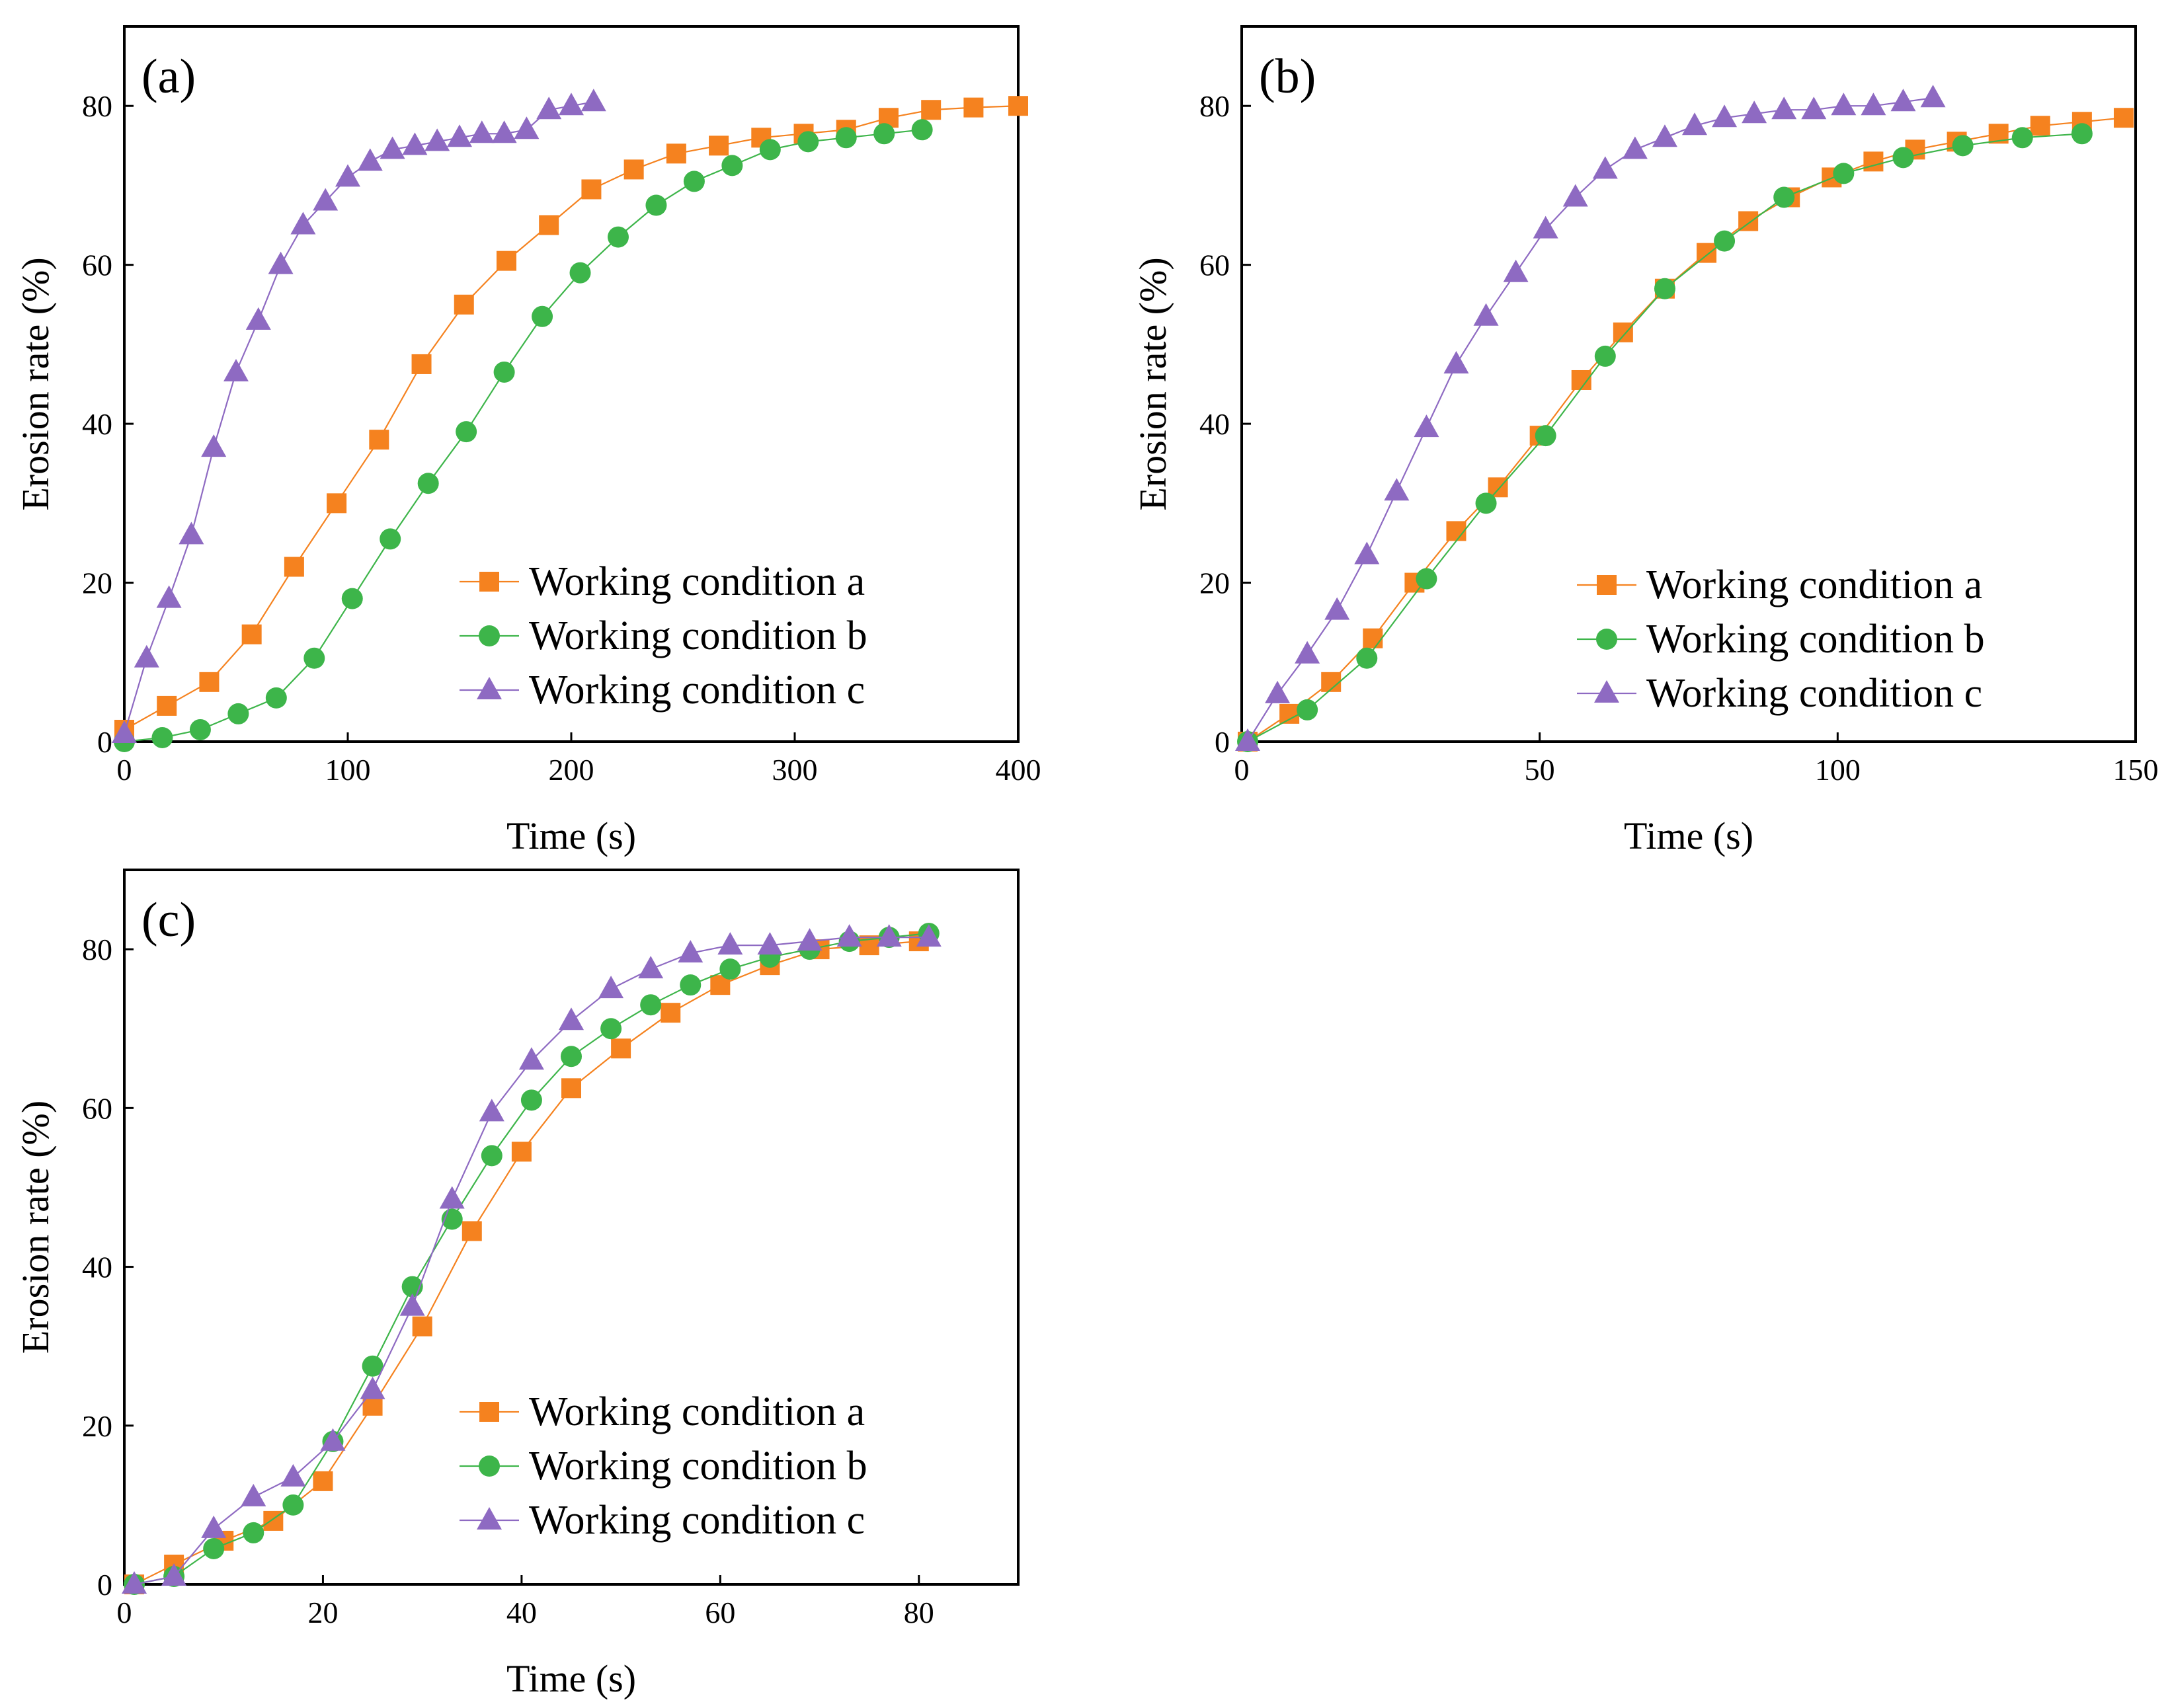 This screenshot has height=1708, width=2170. I want to click on legend-marker-c, so click(489, 1518).